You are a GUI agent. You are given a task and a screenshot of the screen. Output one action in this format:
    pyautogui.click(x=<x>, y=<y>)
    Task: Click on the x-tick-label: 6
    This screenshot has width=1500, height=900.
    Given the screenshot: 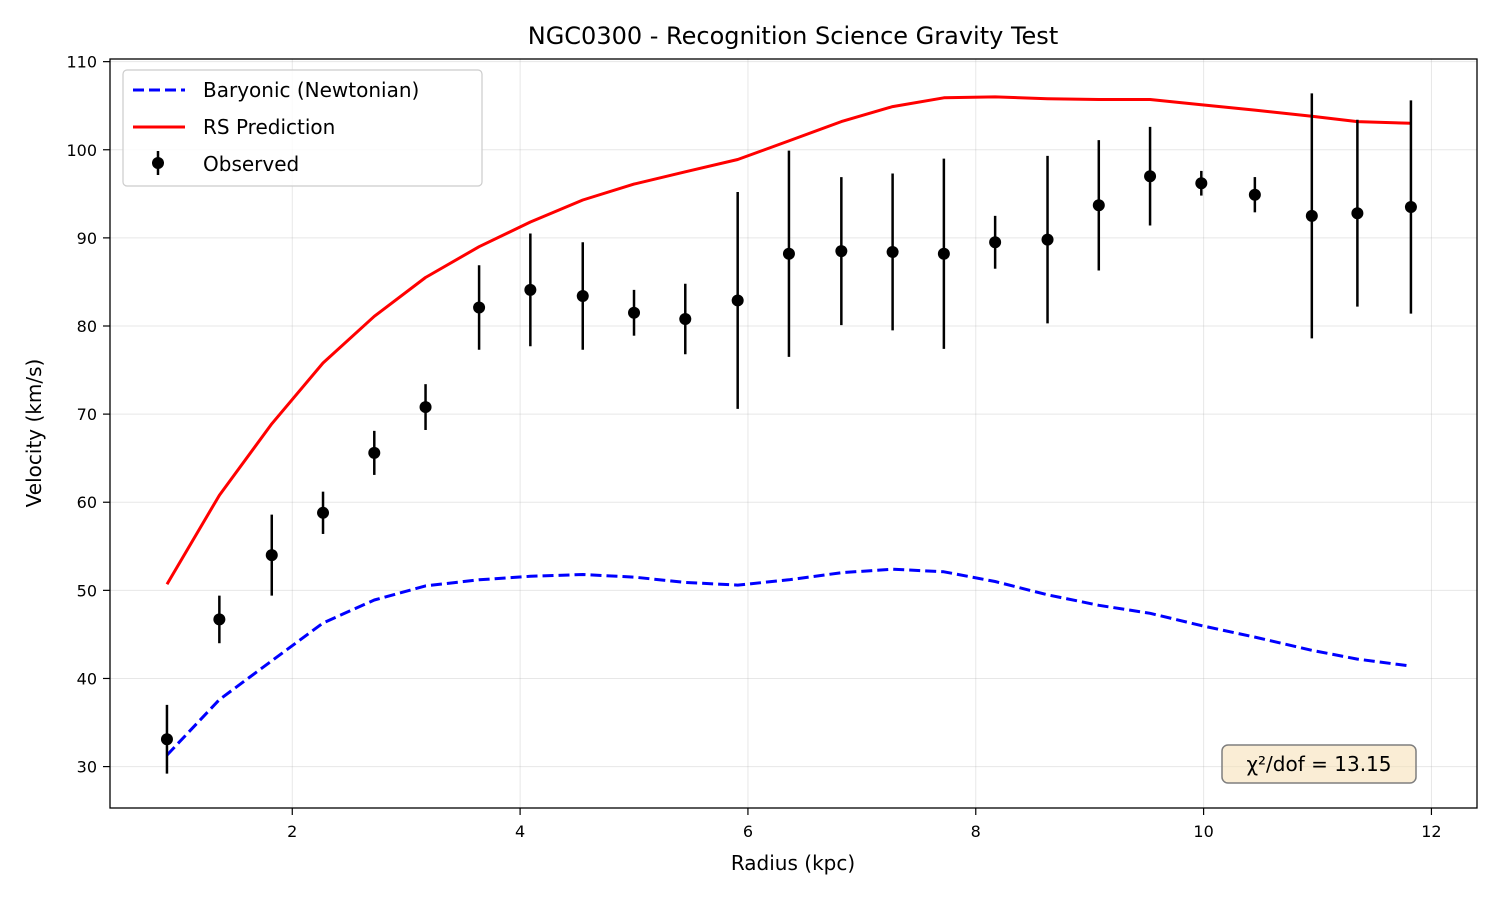 What is the action you would take?
    pyautogui.click(x=748, y=831)
    